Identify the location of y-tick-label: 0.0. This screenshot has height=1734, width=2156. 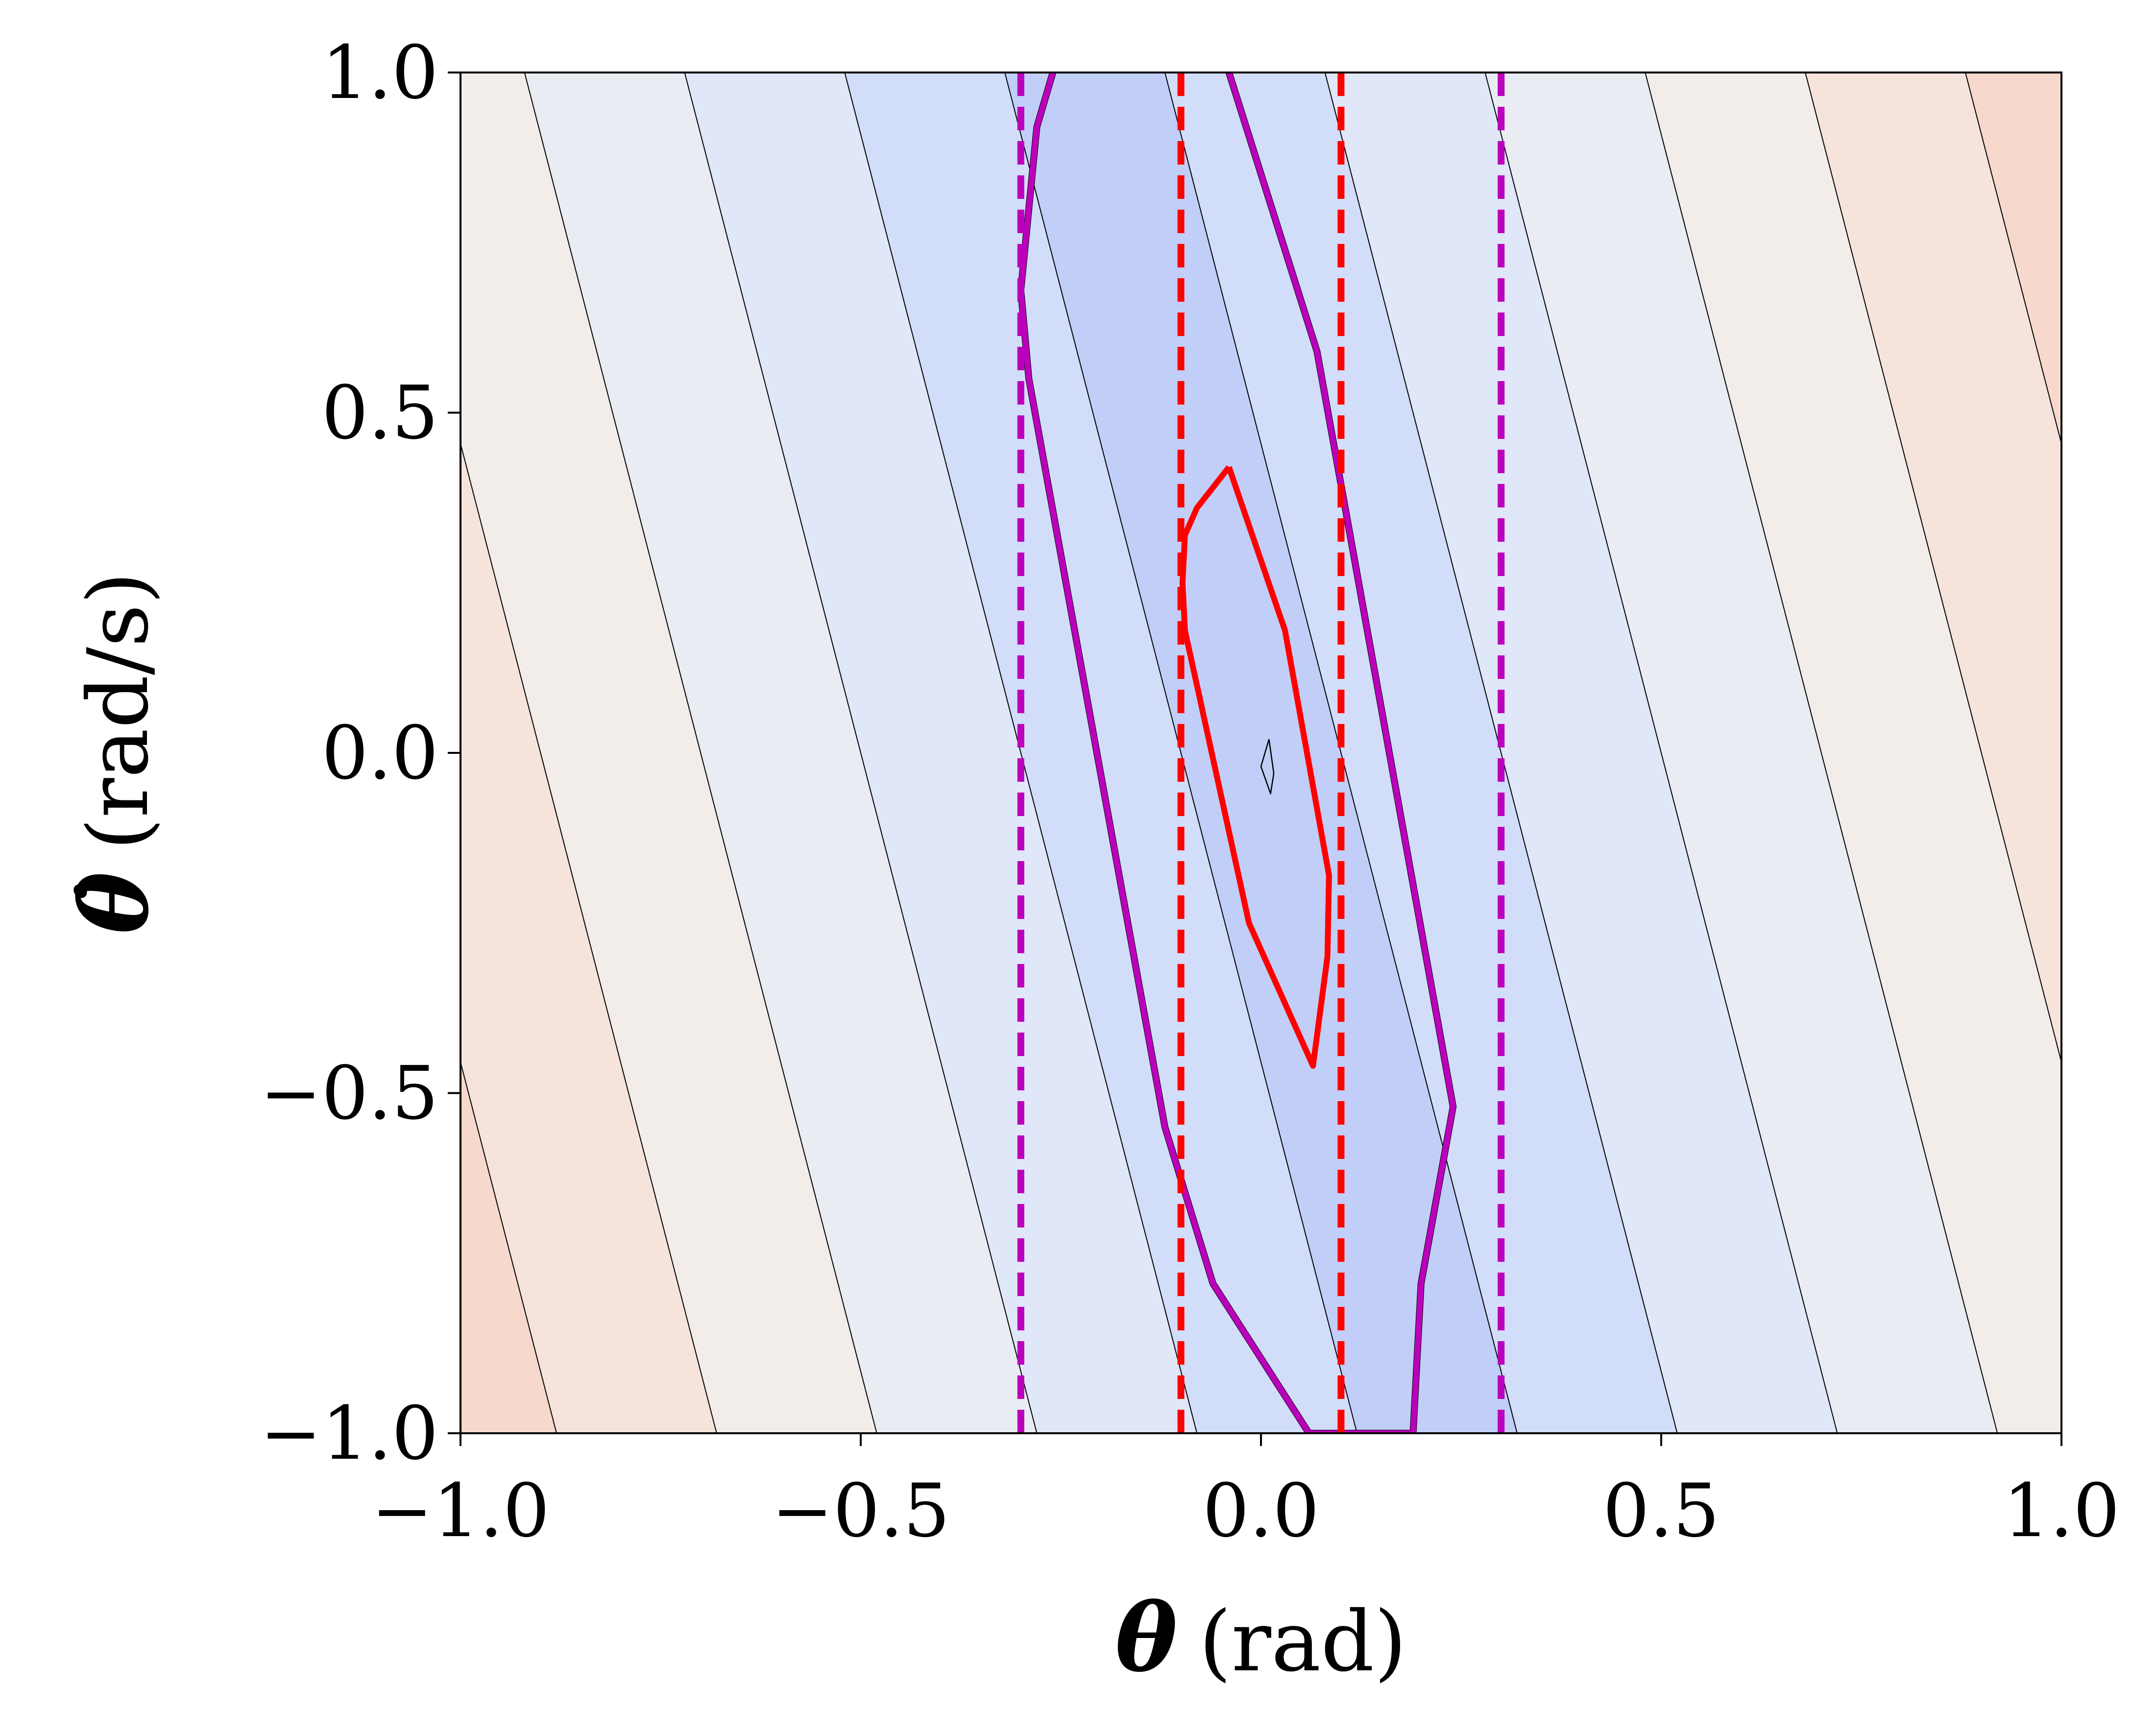
(379, 753).